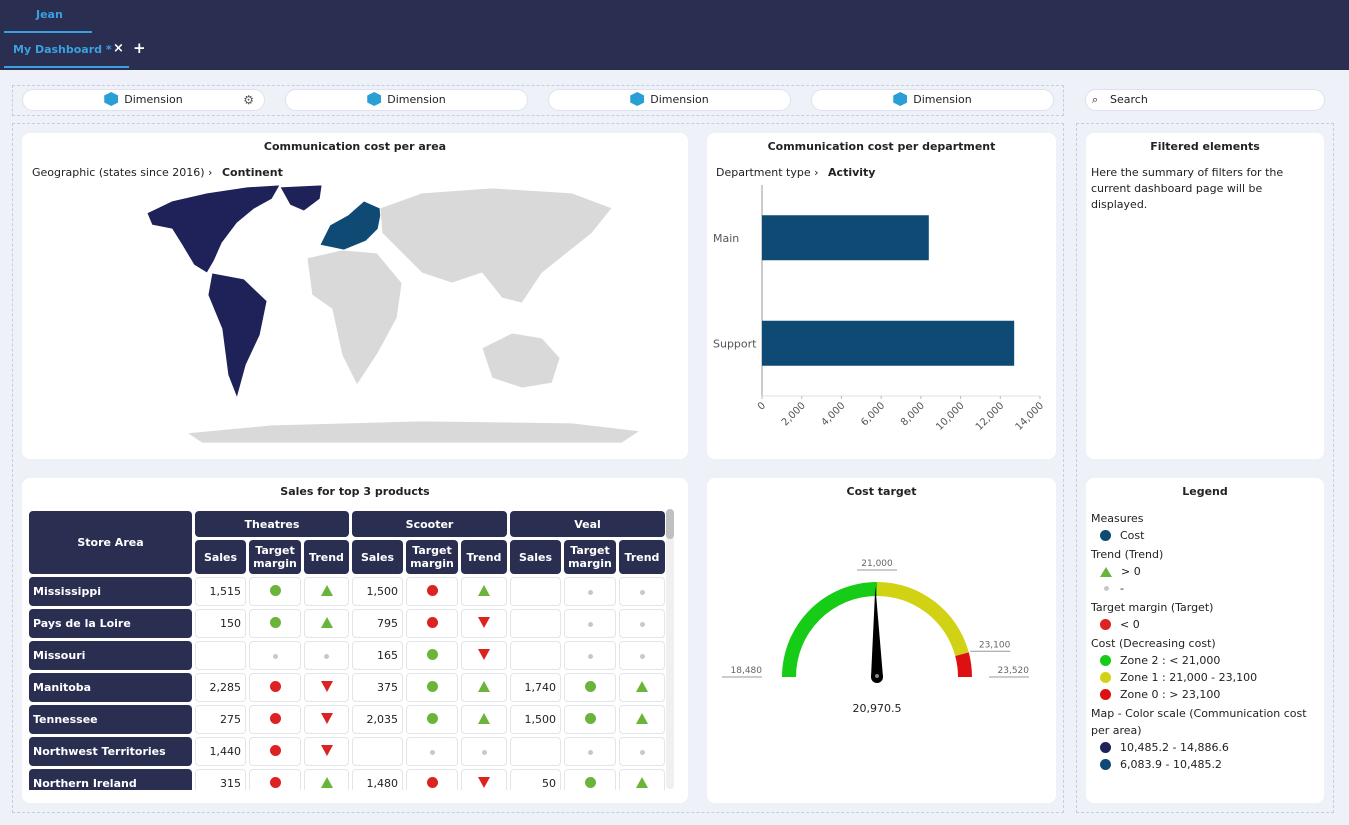  Describe the element at coordinates (674, 35) in the screenshot. I see `top-bar: Jean My Dashboard * × +` at that location.